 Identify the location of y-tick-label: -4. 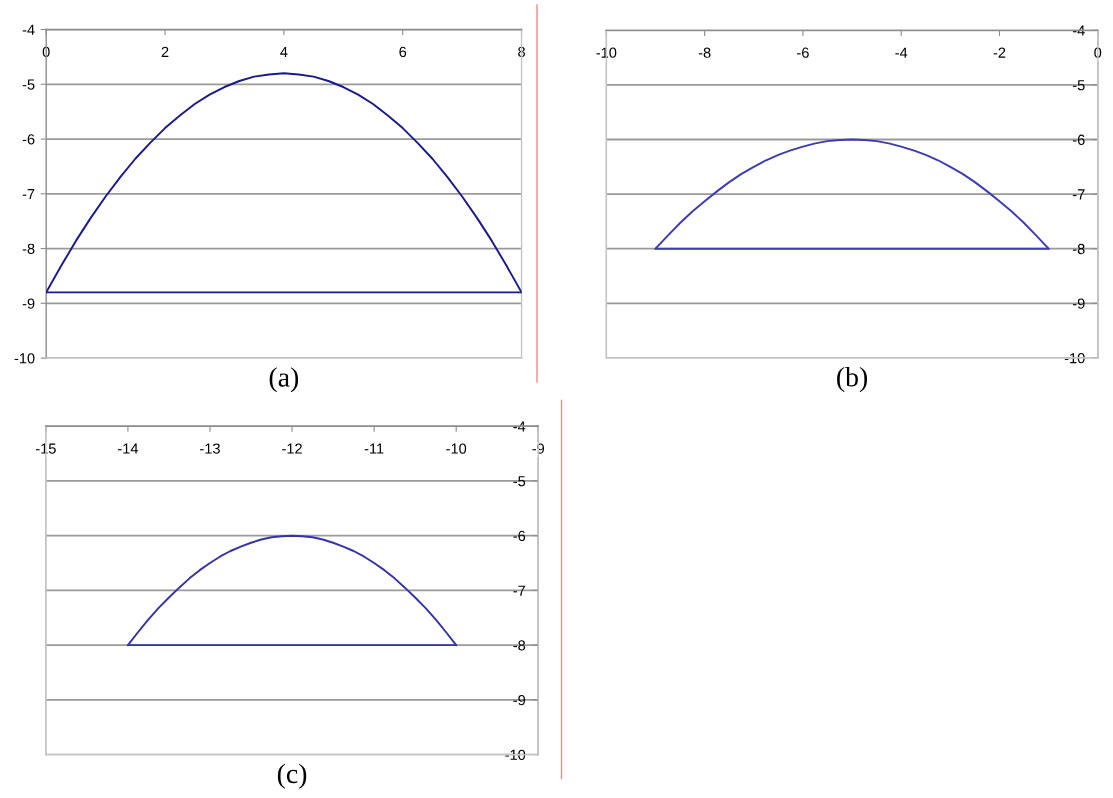
(28, 29).